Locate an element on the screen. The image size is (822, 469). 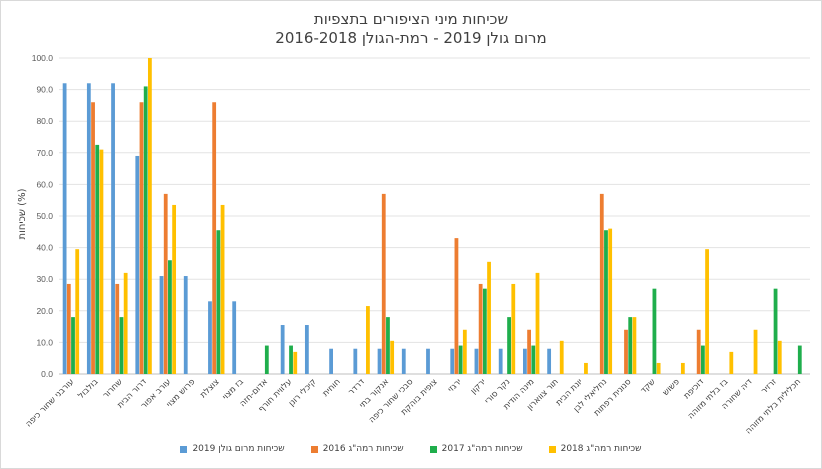
y-tick-label: 30.0 is located at coordinates (44, 279).